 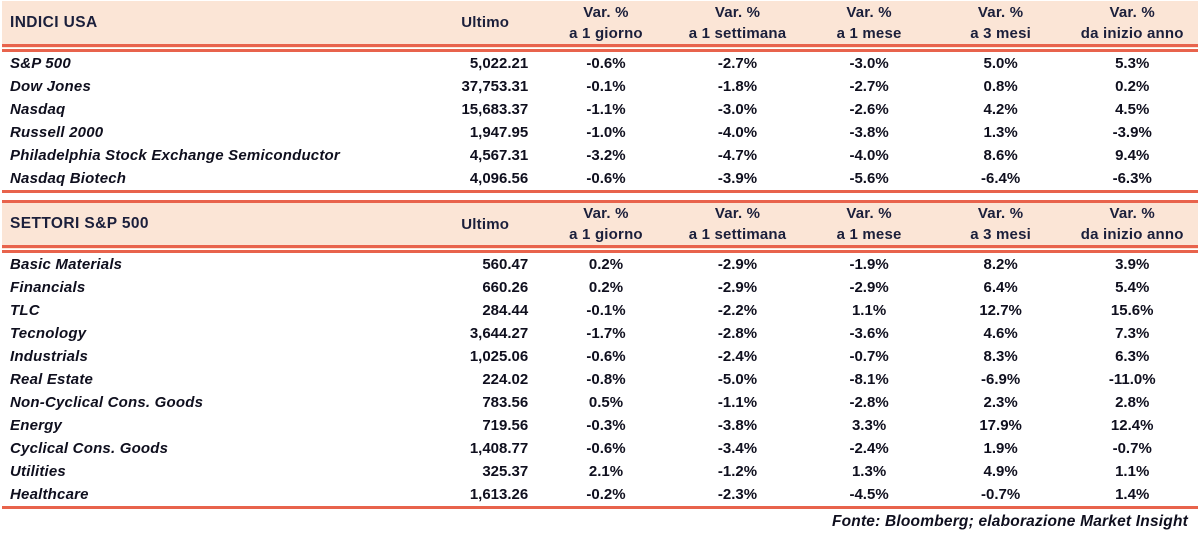 I want to click on row-name: Non-Cyclical Cons. Goods, so click(x=107, y=402).